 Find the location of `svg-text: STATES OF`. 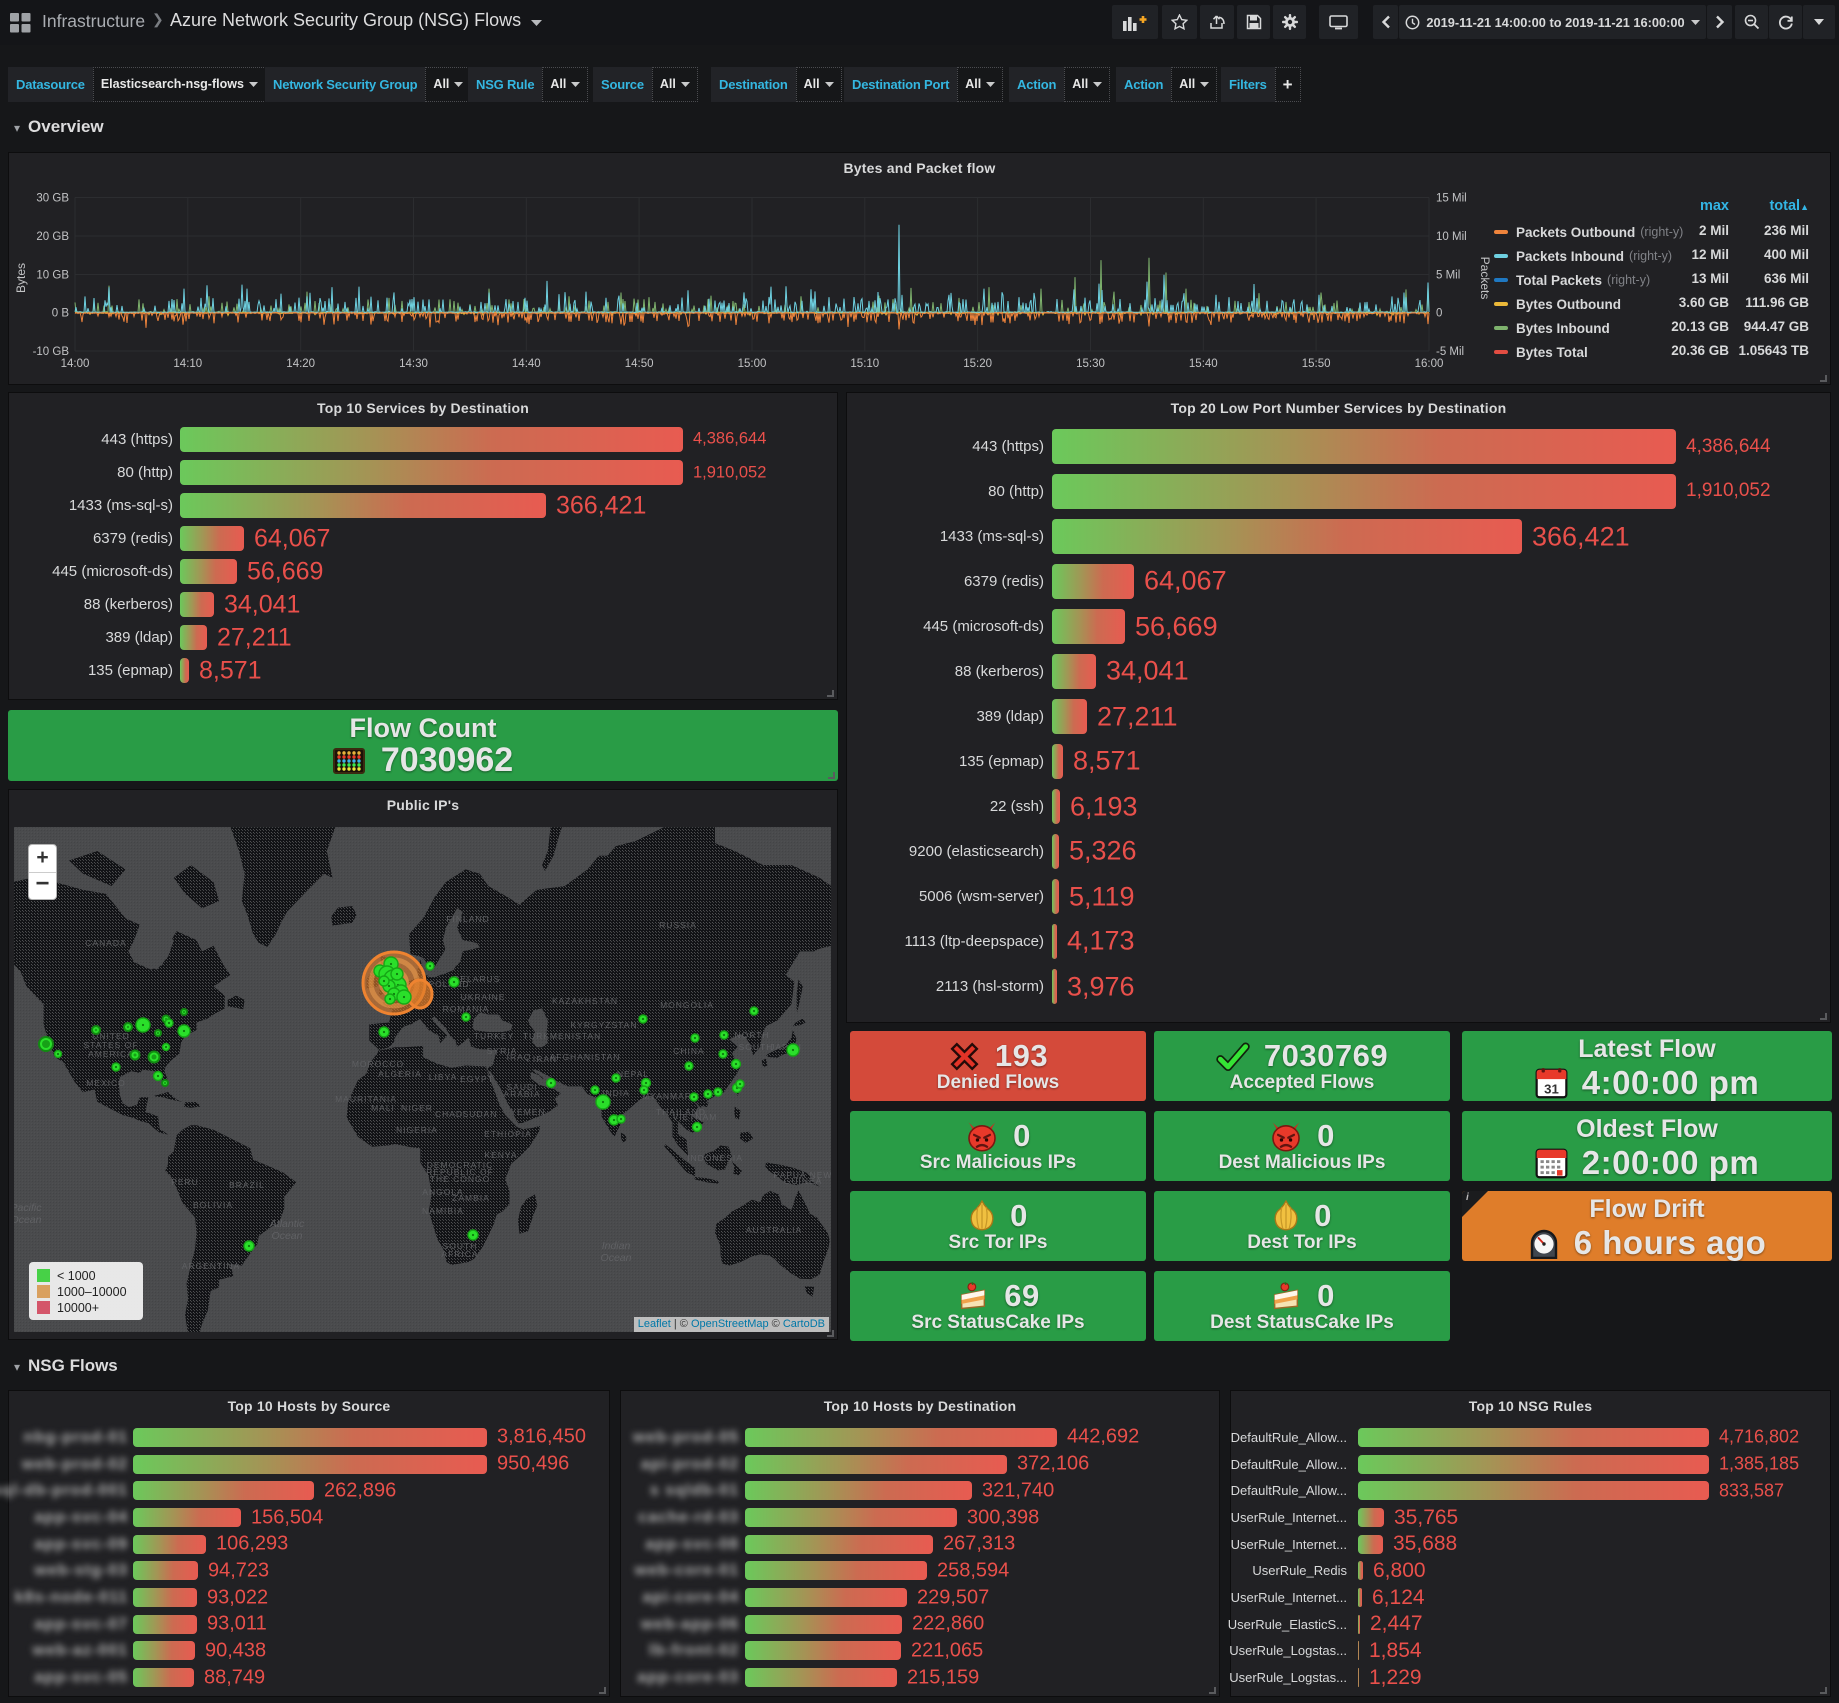

svg-text: STATES OF is located at coordinates (111, 1045).